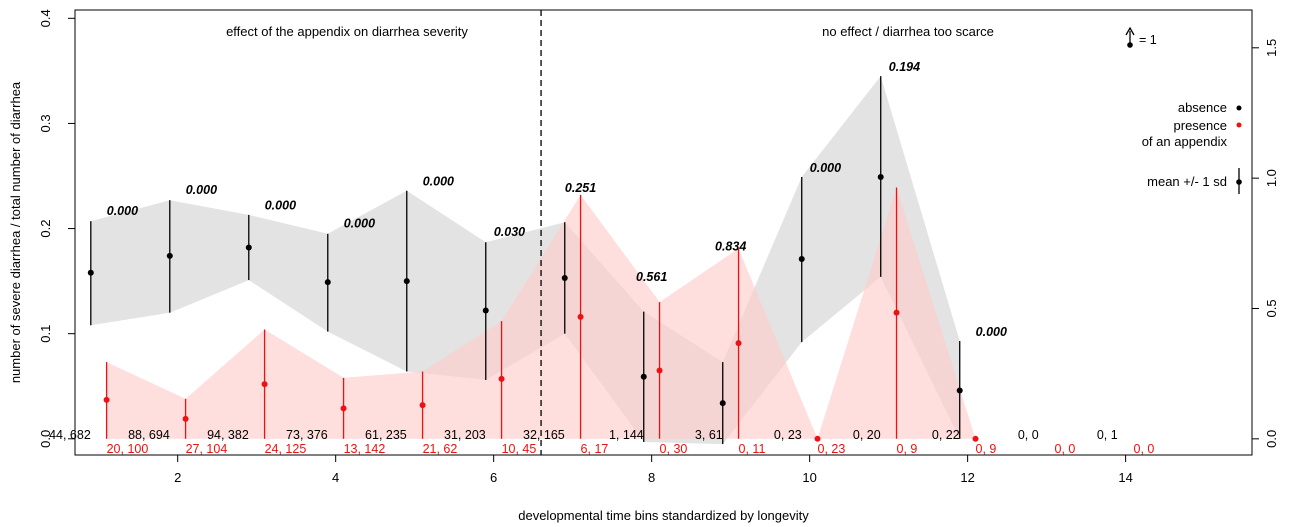 This screenshot has width=1309, height=527. I want to click on absence-count-label: 0, 22, so click(946, 435).